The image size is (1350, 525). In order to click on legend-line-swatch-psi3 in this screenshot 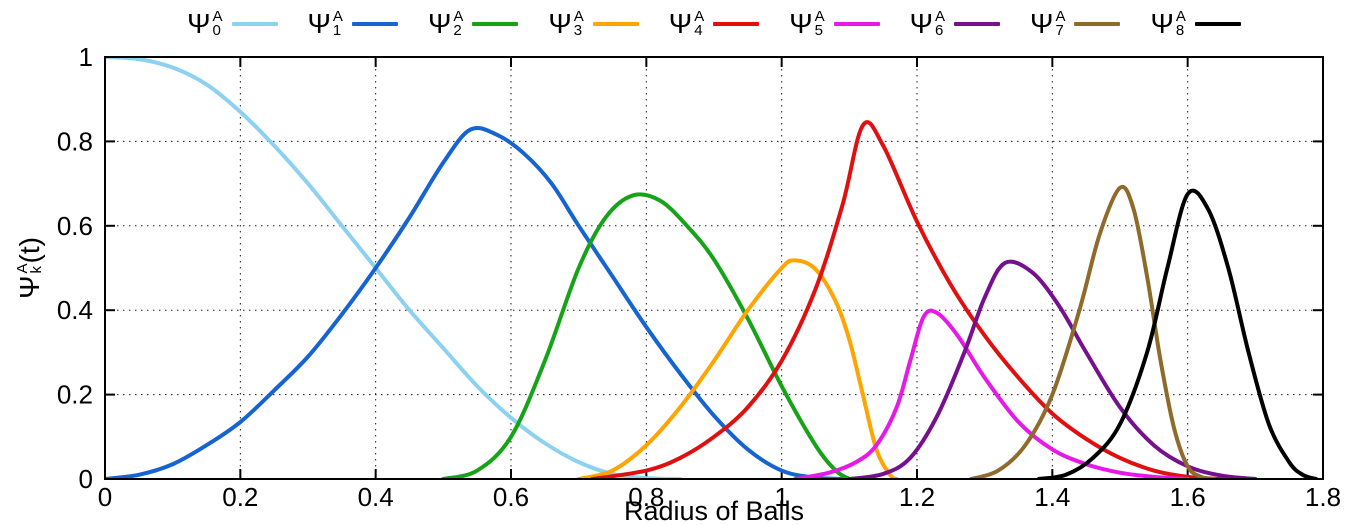, I will do `click(615, 24)`.